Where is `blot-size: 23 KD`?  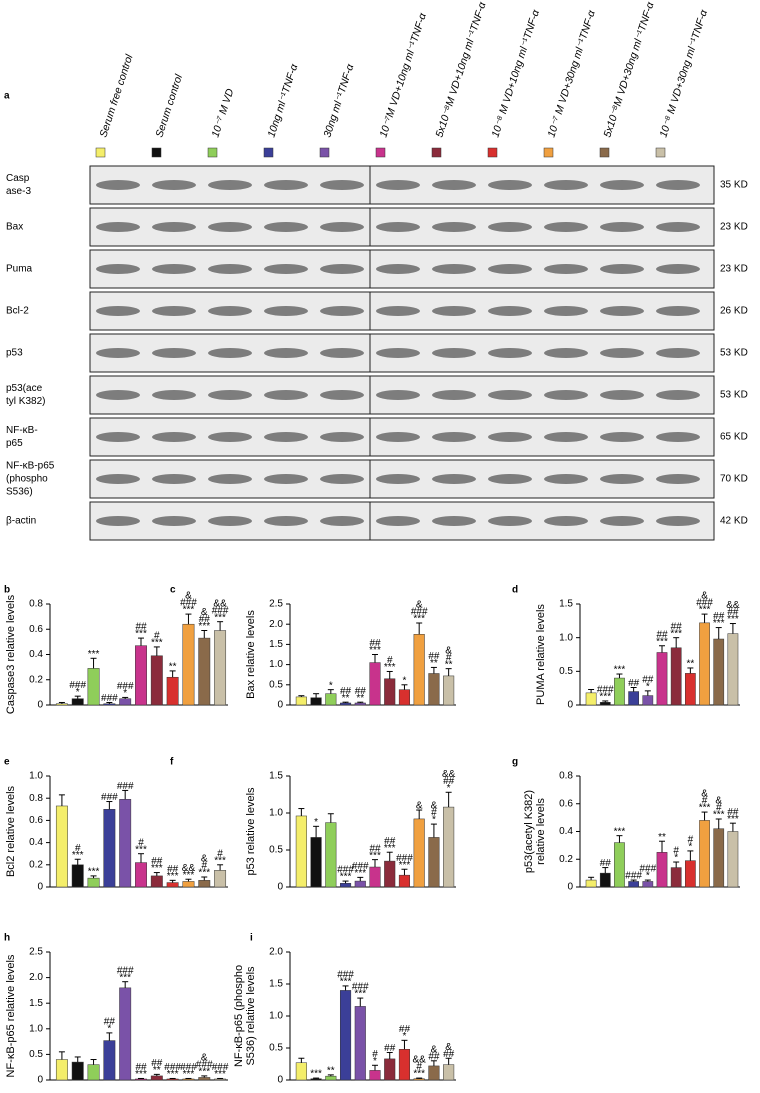
blot-size: 23 KD is located at coordinates (734, 269).